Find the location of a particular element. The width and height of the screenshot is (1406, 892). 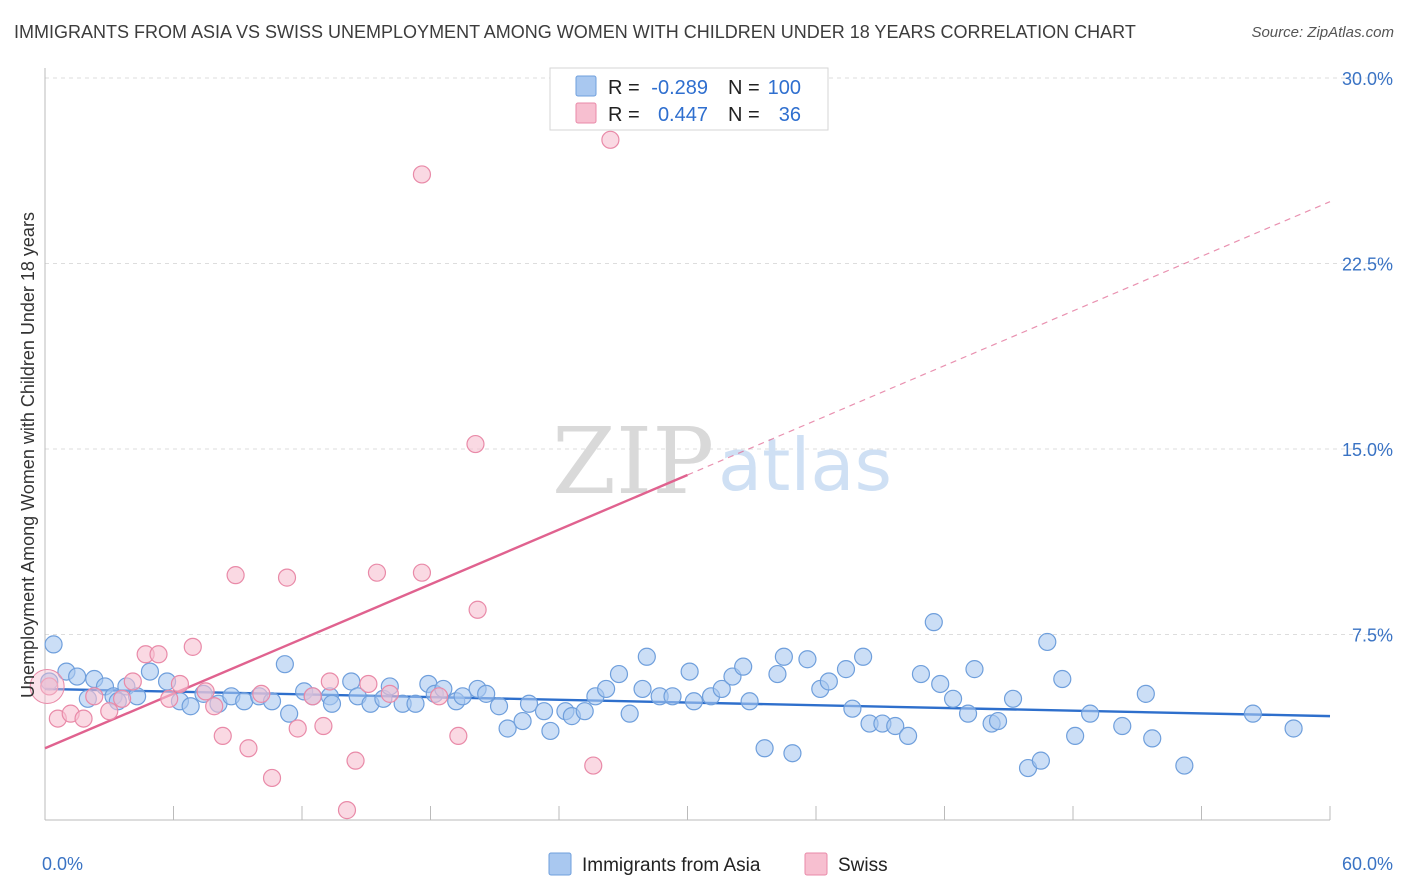

y-tick-label: 7.5% is located at coordinates (1372, 636).